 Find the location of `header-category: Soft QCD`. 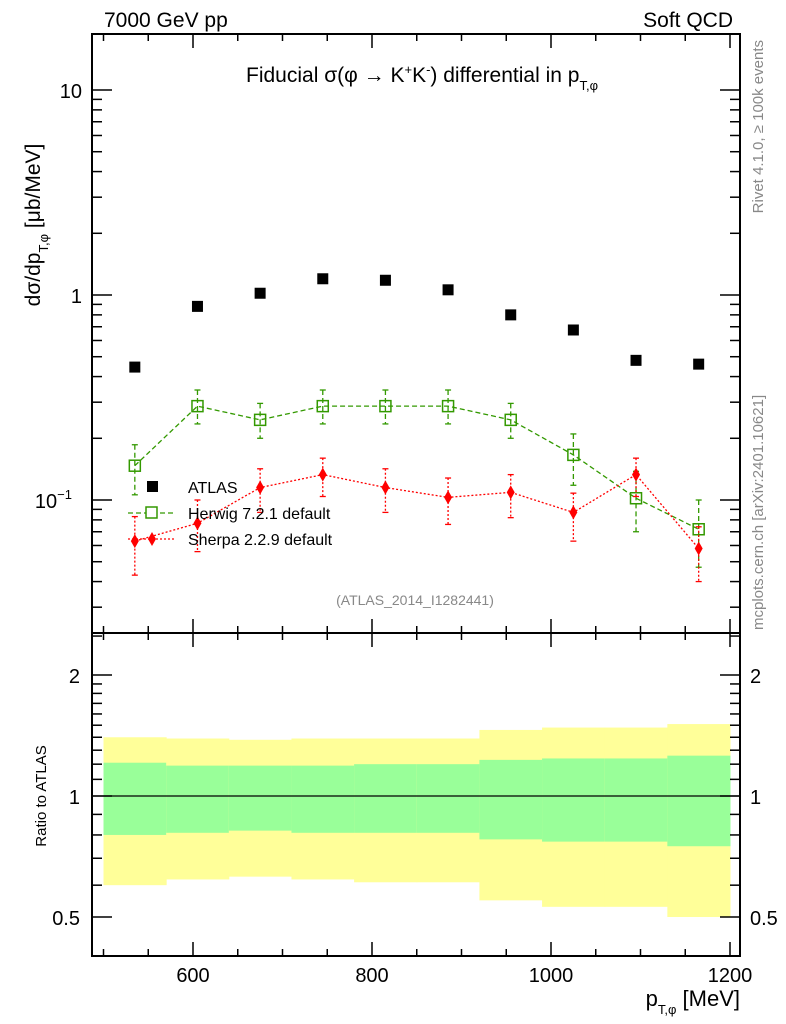

header-category: Soft QCD is located at coordinates (688, 20).